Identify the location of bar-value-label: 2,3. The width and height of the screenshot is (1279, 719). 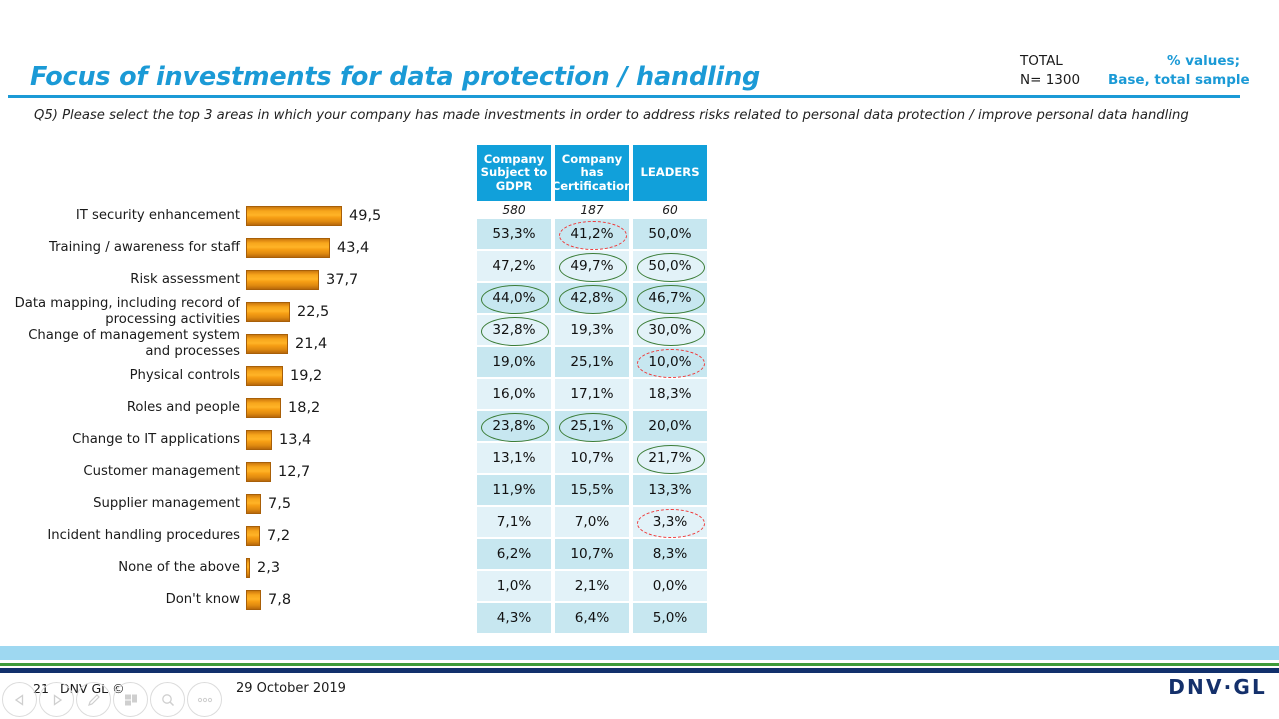
(269, 568).